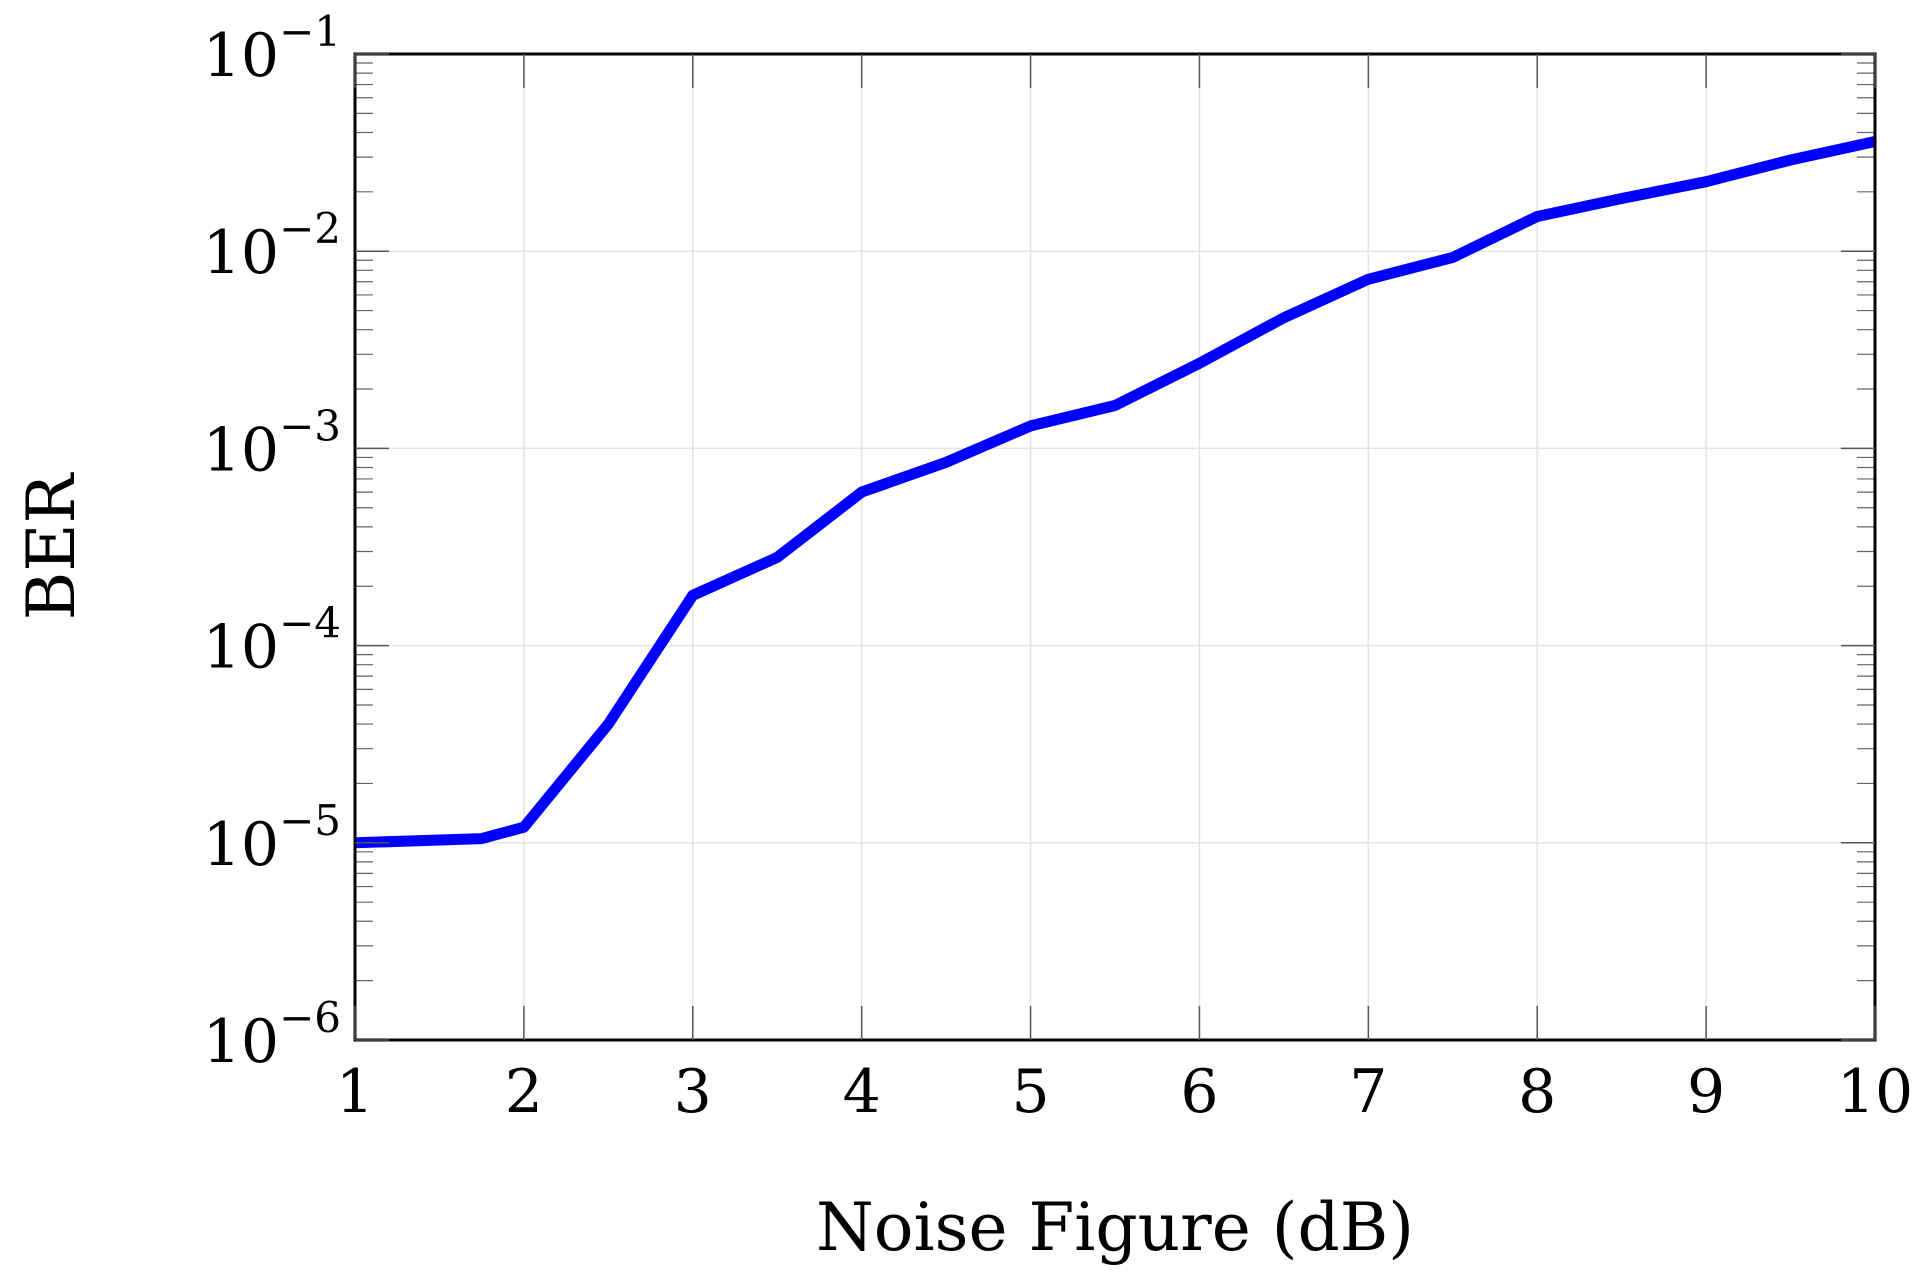 The width and height of the screenshot is (1925, 1279). What do you see at coordinates (272, 443) in the screenshot?
I see `y-tick-label: 10⁻³` at bounding box center [272, 443].